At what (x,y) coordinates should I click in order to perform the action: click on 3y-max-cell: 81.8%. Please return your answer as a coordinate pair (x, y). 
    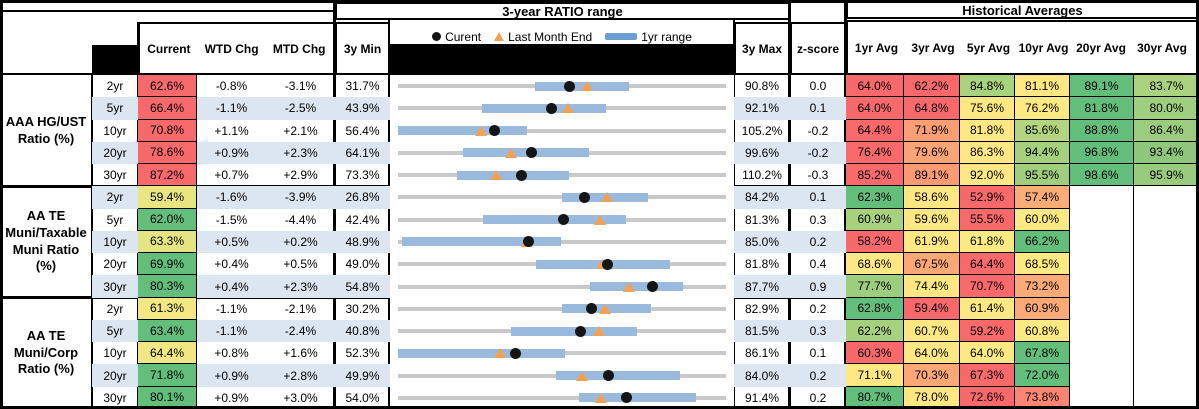
    Looking at the image, I should click on (762, 264).